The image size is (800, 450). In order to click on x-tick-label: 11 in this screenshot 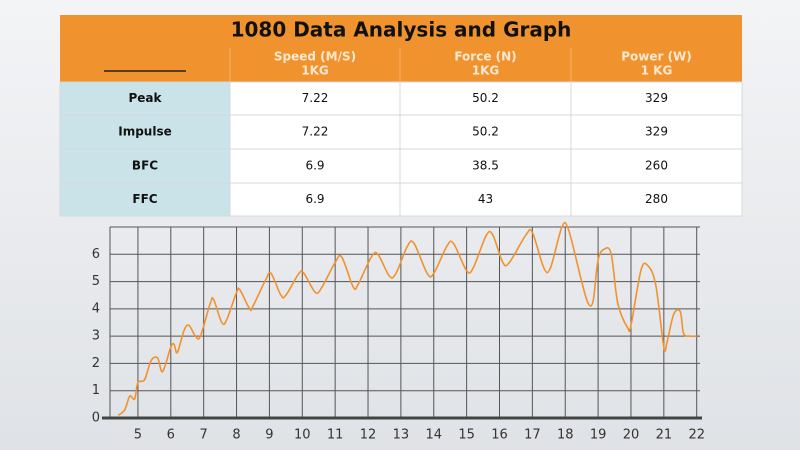, I will do `click(335, 435)`.